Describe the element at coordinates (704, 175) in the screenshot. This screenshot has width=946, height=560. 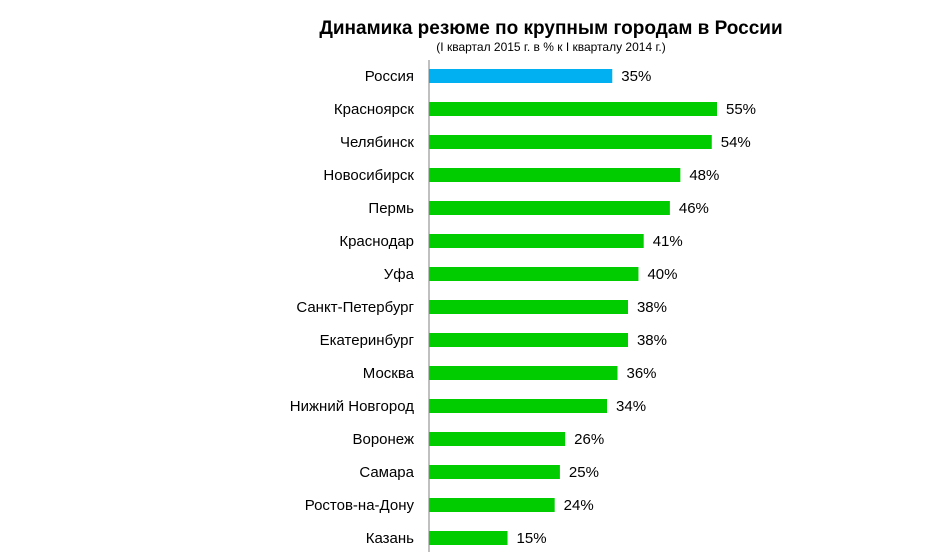
I see `data-label: 48%` at that location.